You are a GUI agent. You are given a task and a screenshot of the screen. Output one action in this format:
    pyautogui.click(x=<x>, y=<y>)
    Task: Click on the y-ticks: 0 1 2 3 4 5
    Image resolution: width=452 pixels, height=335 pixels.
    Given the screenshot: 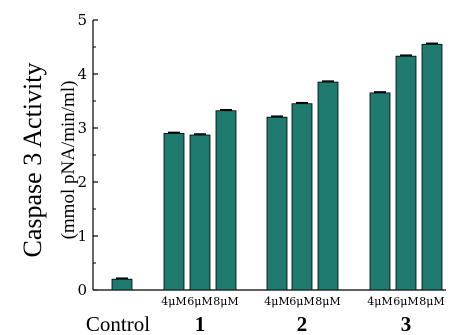 What is the action you would take?
    pyautogui.click(x=87, y=155)
    